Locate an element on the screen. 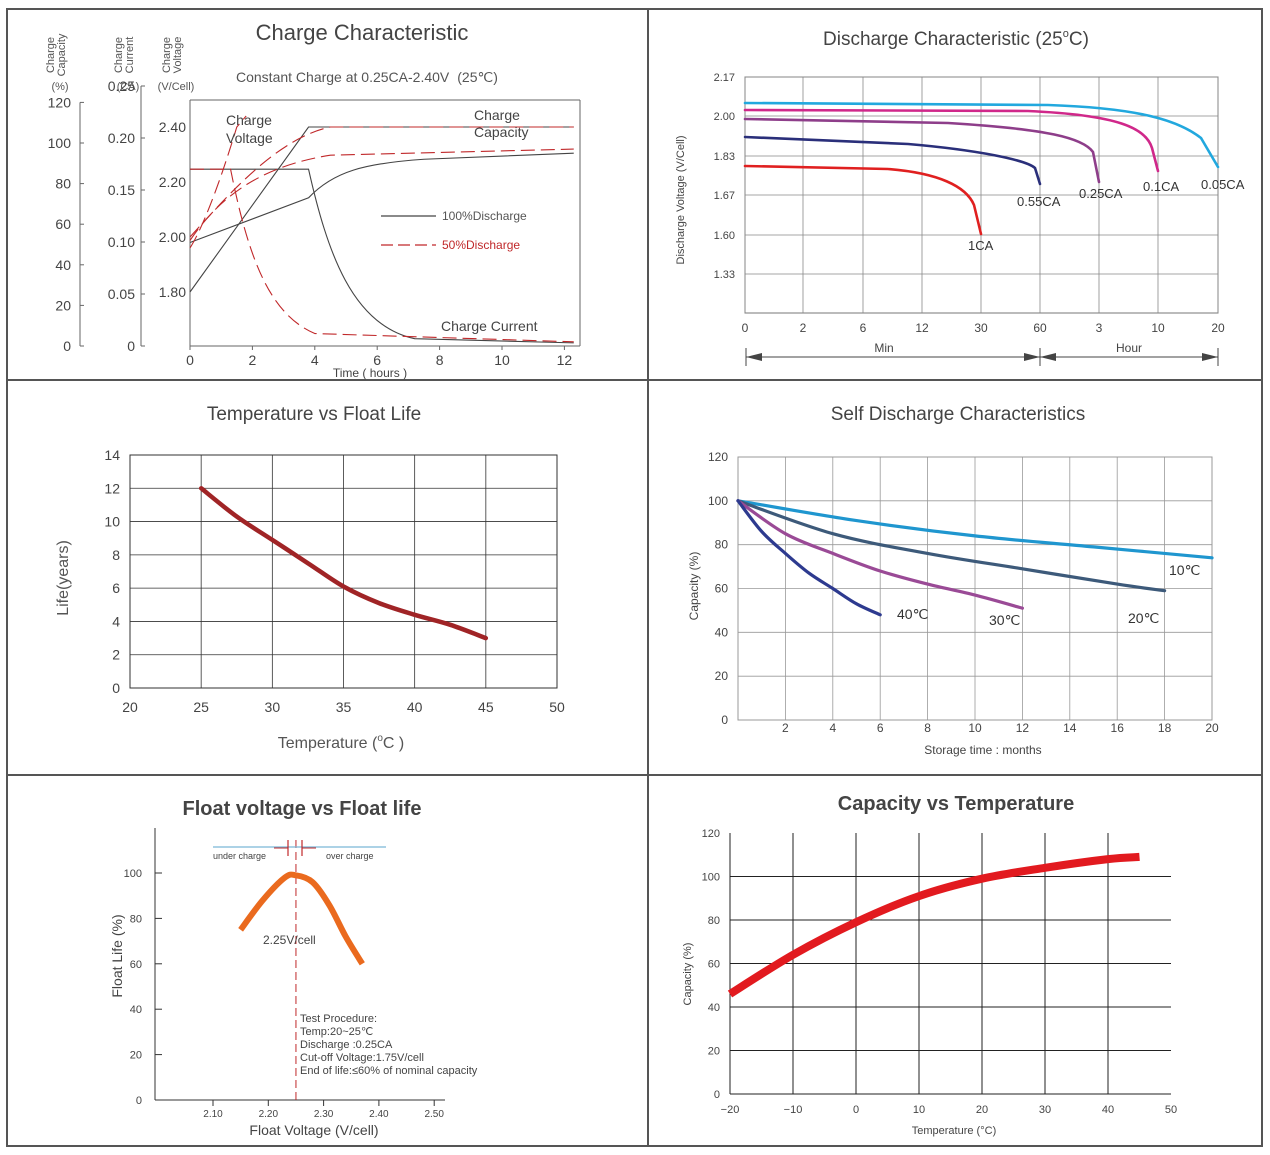  voltage-tick-label: 2.40 is located at coordinates (172, 127).